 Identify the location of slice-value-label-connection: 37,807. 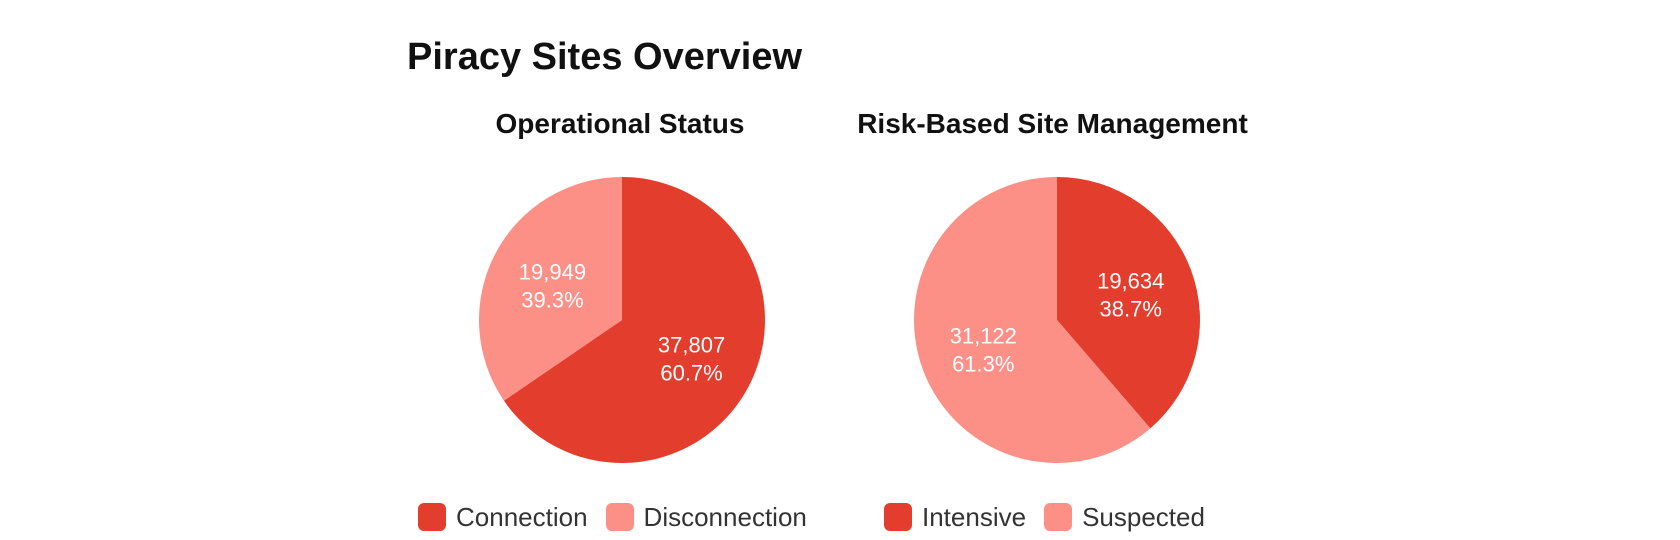
(691, 345).